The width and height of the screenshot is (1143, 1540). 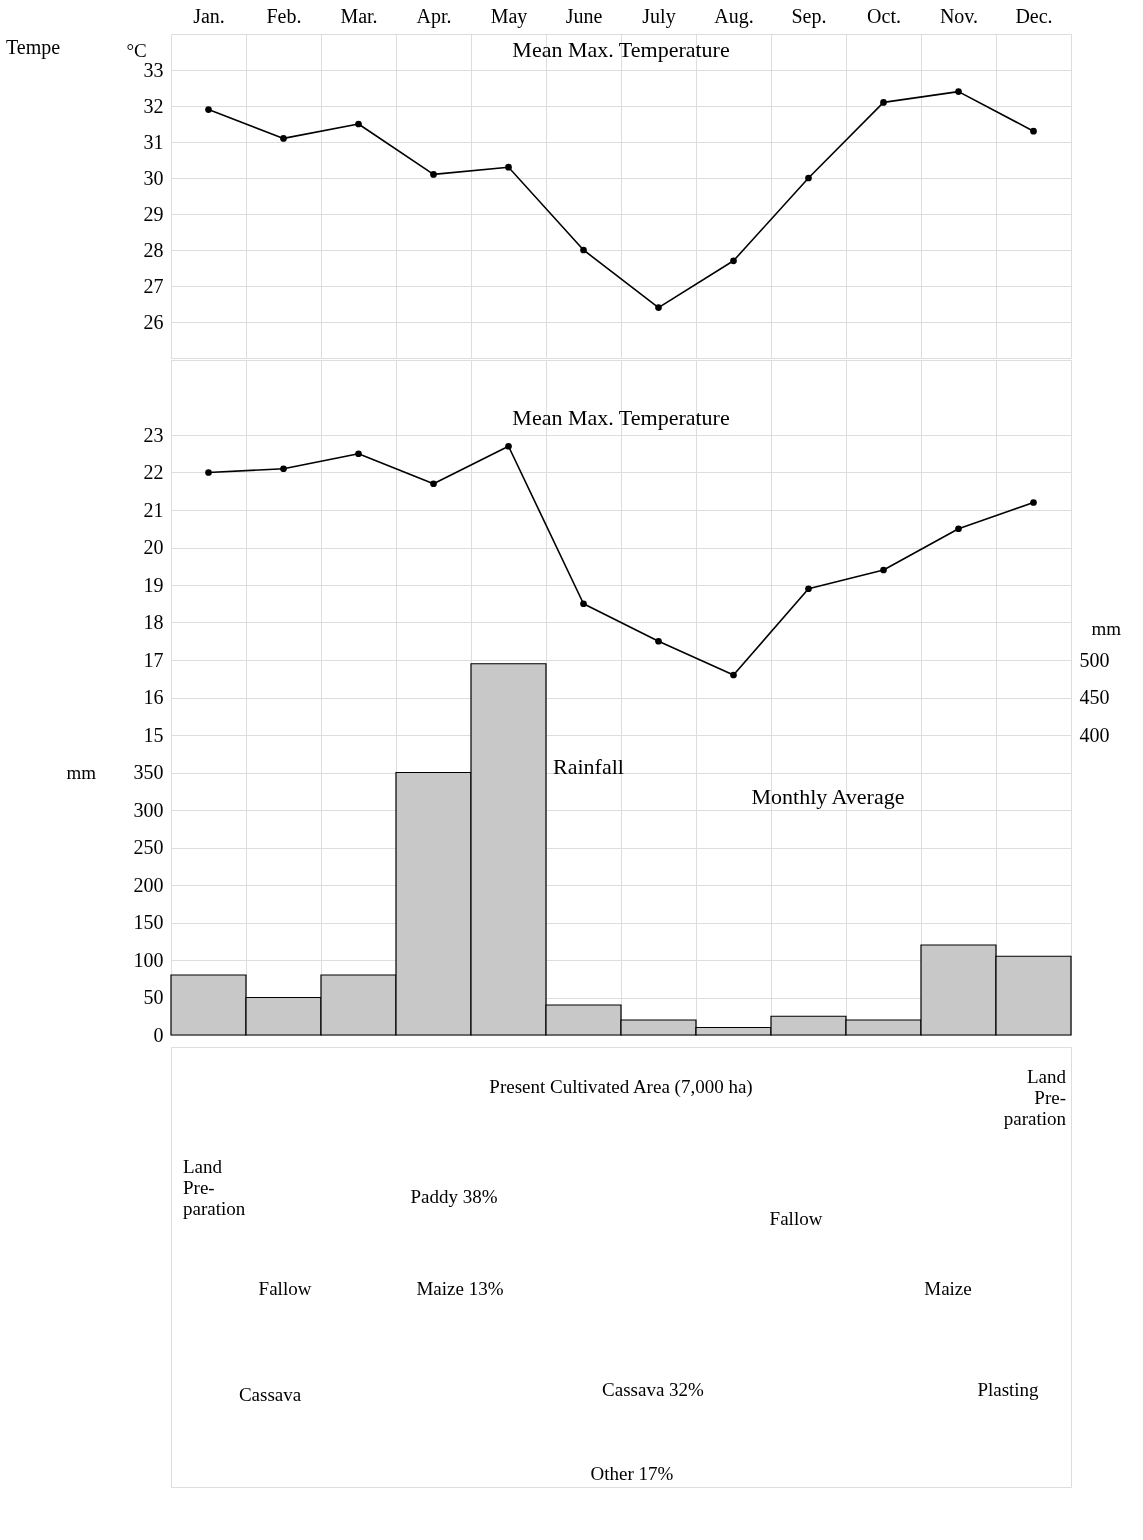 What do you see at coordinates (153, 213) in the screenshot?
I see `y-tick-label: 29` at bounding box center [153, 213].